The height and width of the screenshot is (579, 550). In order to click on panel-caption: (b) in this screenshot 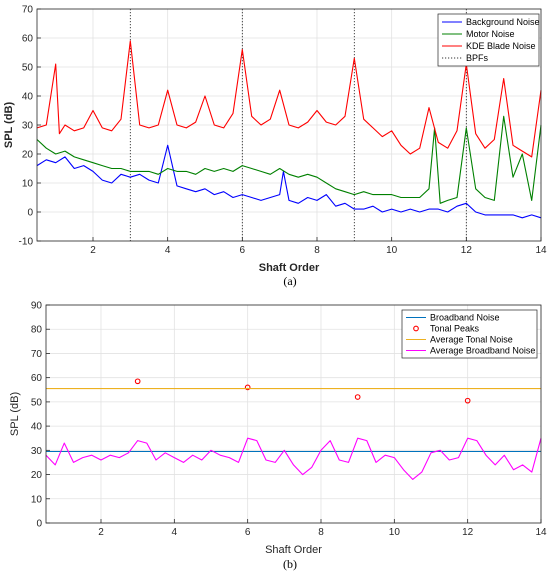, I will do `click(290, 564)`.